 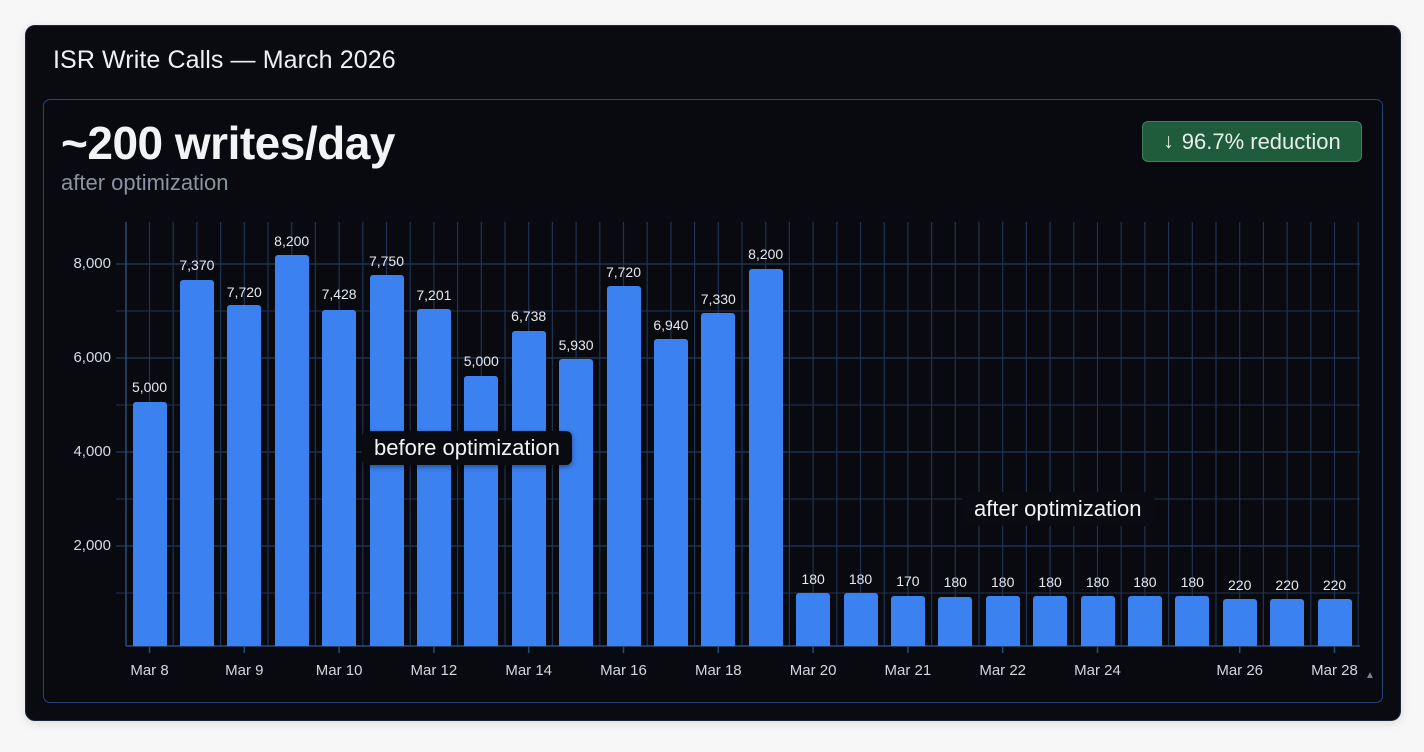 I want to click on headline-metric: ~200 writes/day, so click(x=228, y=143).